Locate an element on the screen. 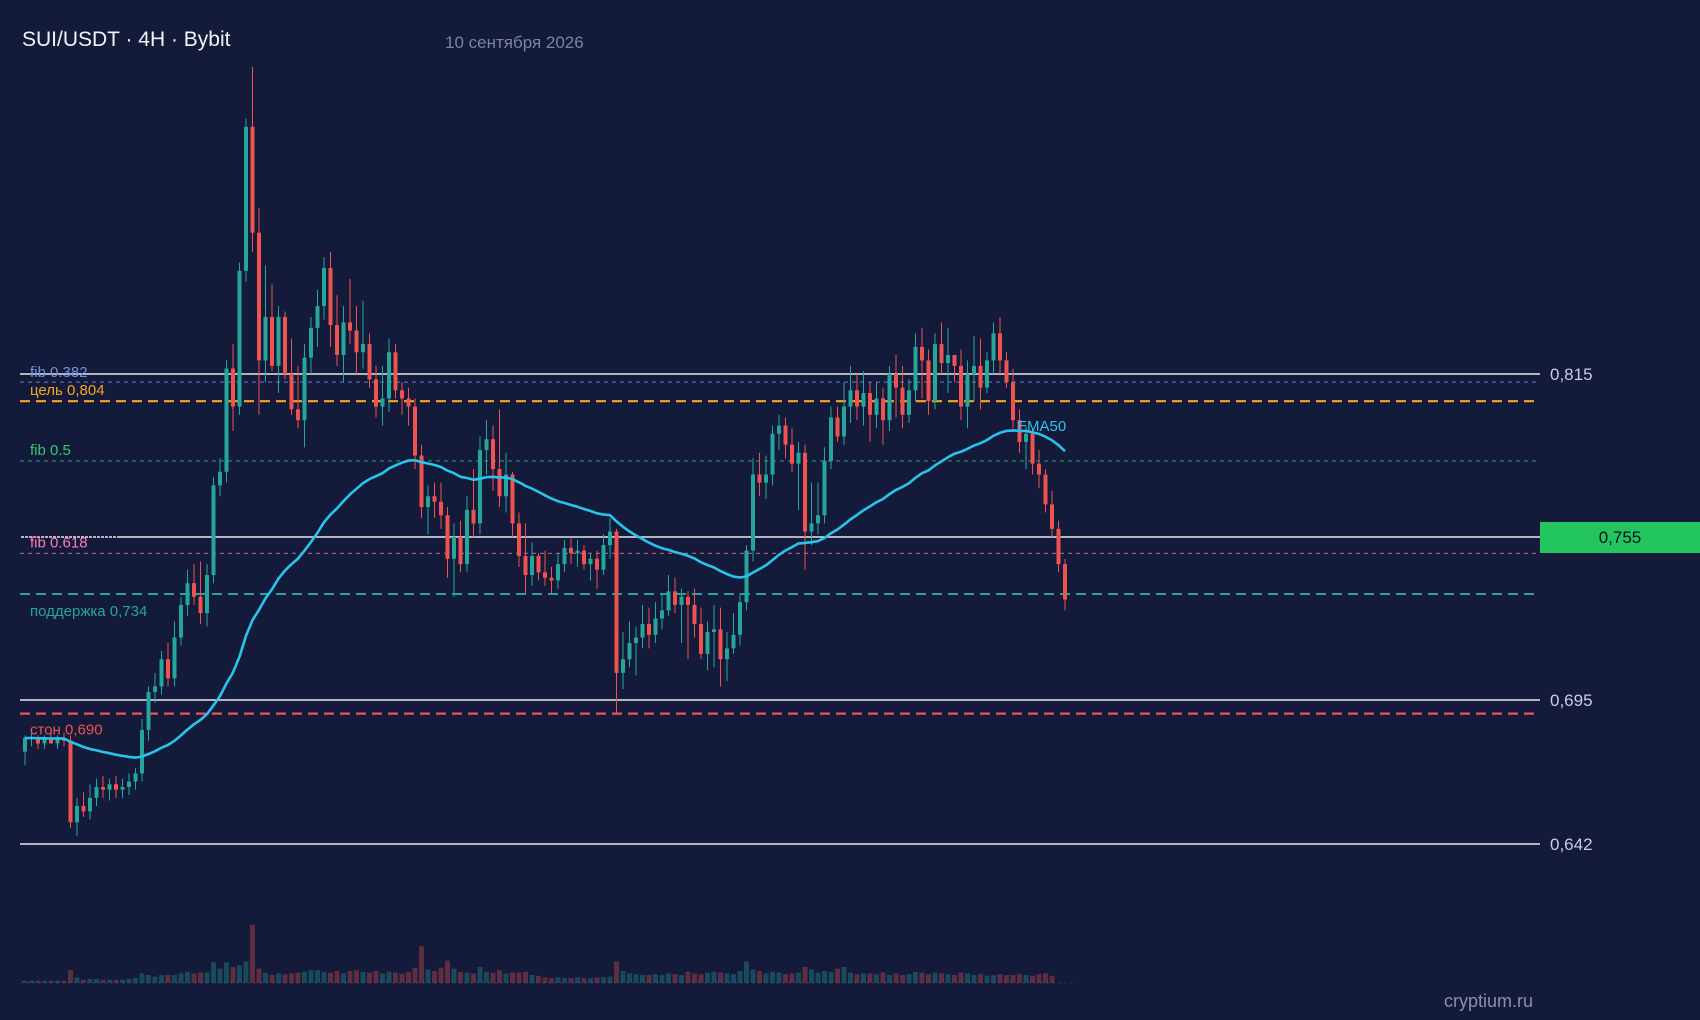 The height and width of the screenshot is (1020, 1700). price-axis-label: 0,695 is located at coordinates (1571, 700).